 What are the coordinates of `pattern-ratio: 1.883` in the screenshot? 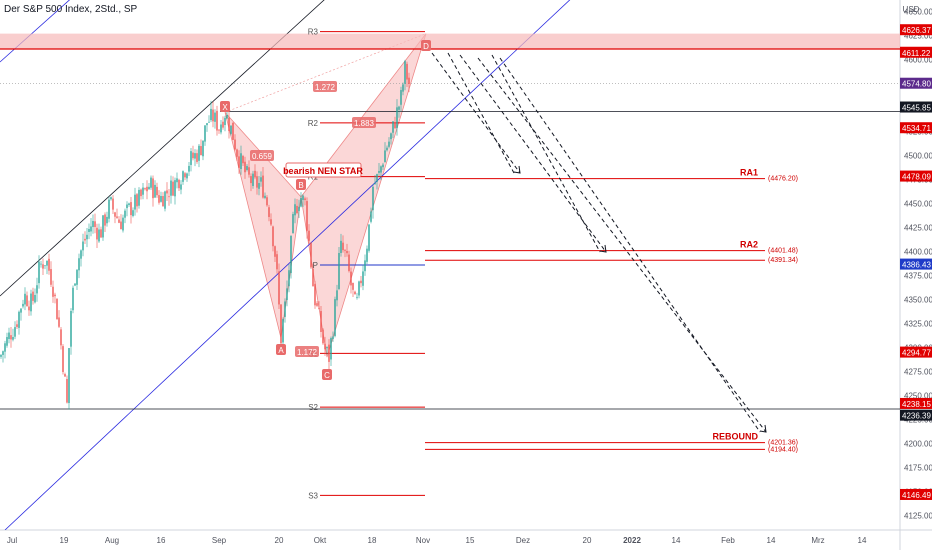 It's located at (364, 123).